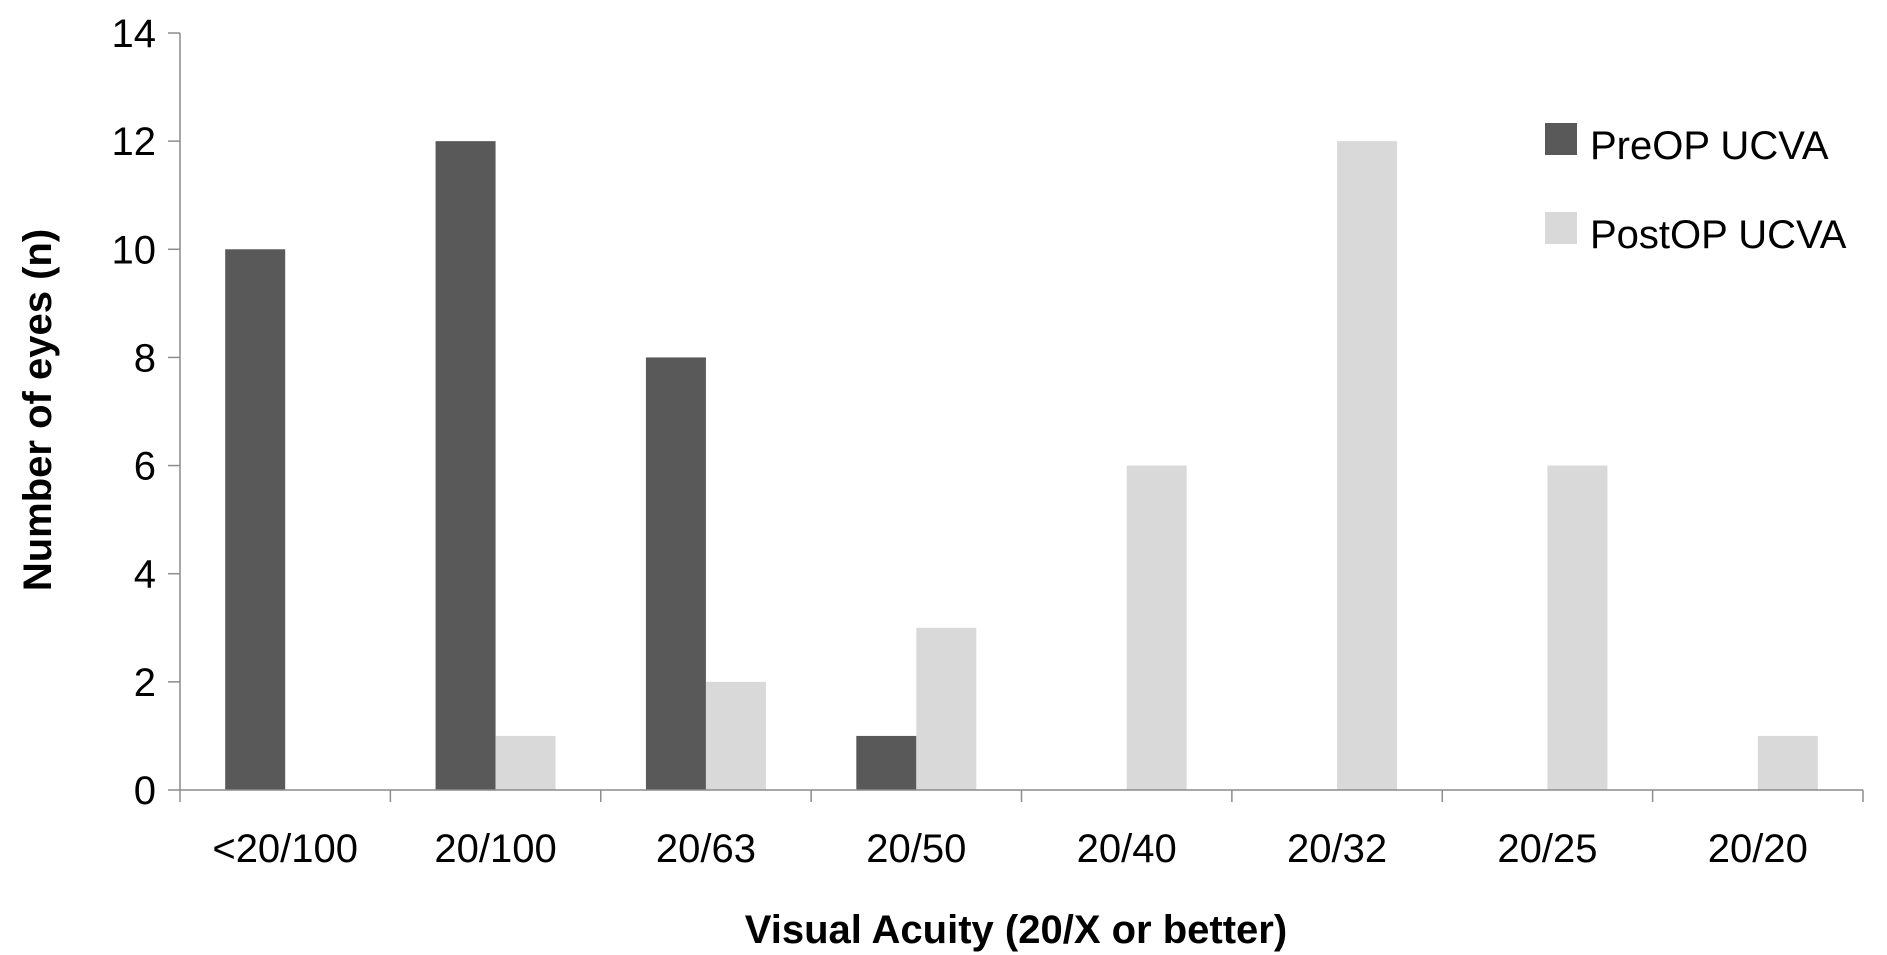 The width and height of the screenshot is (1887, 955). What do you see at coordinates (146, 412) in the screenshot?
I see `y-axis-ticks: 0 2 4 6 8 10 12 14` at bounding box center [146, 412].